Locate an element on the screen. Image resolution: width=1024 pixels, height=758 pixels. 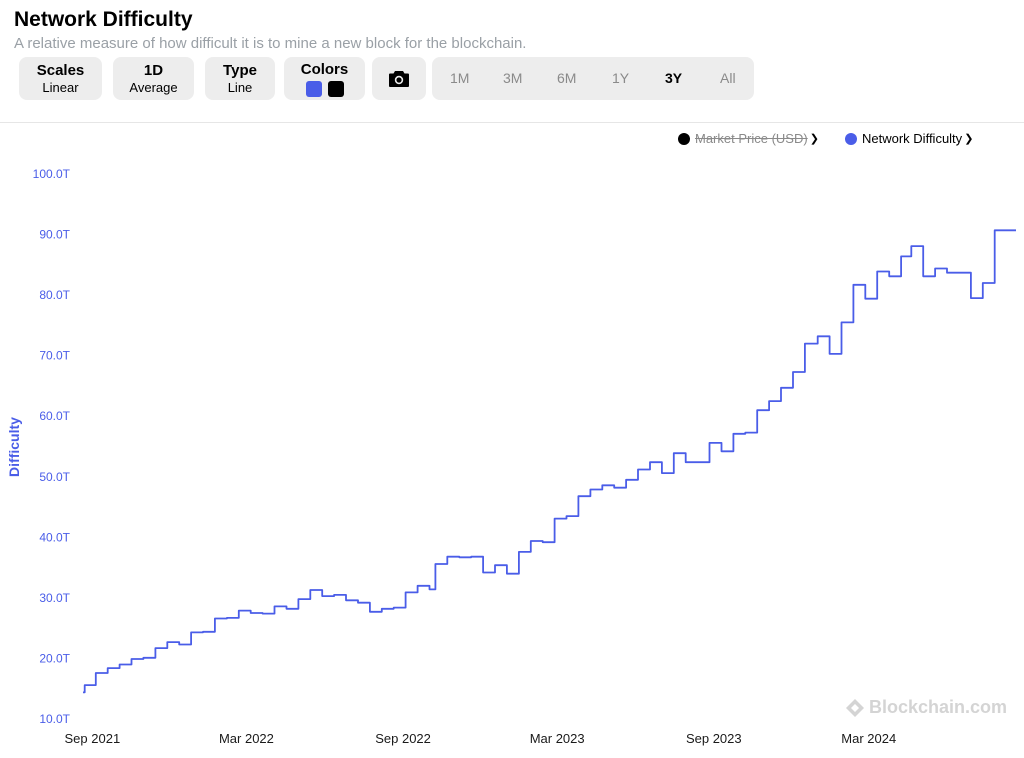
type-button: Type Line is located at coordinates (240, 78).